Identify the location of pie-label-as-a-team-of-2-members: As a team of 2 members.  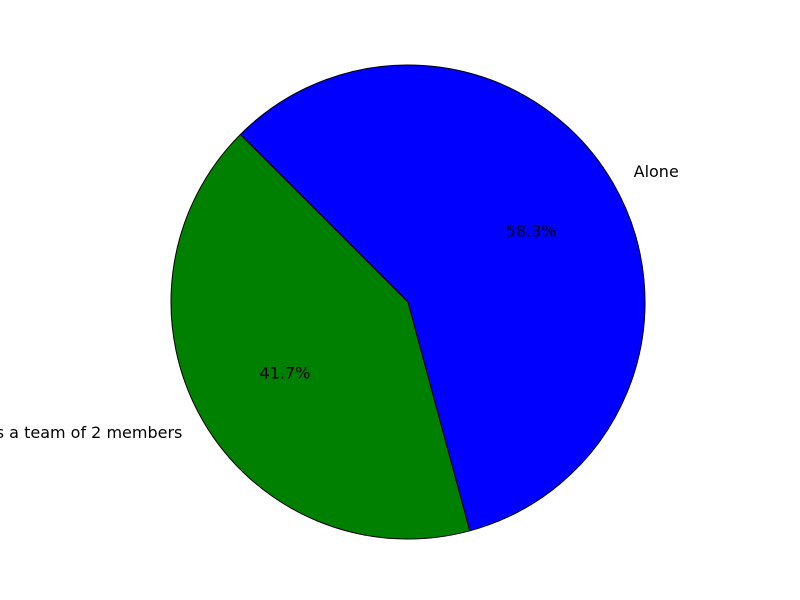
(91, 432).